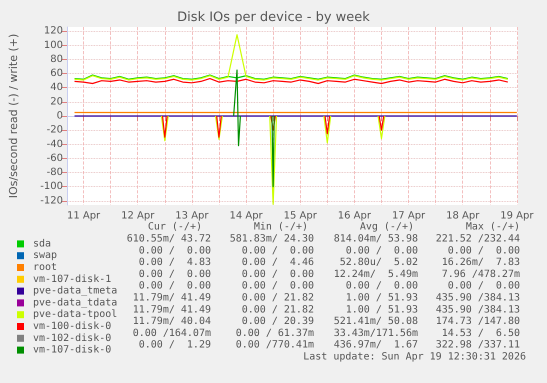 The width and height of the screenshot is (547, 383). Describe the element at coordinates (168, 239) in the screenshot. I see `text: 610.55m/ 43.72` at that location.